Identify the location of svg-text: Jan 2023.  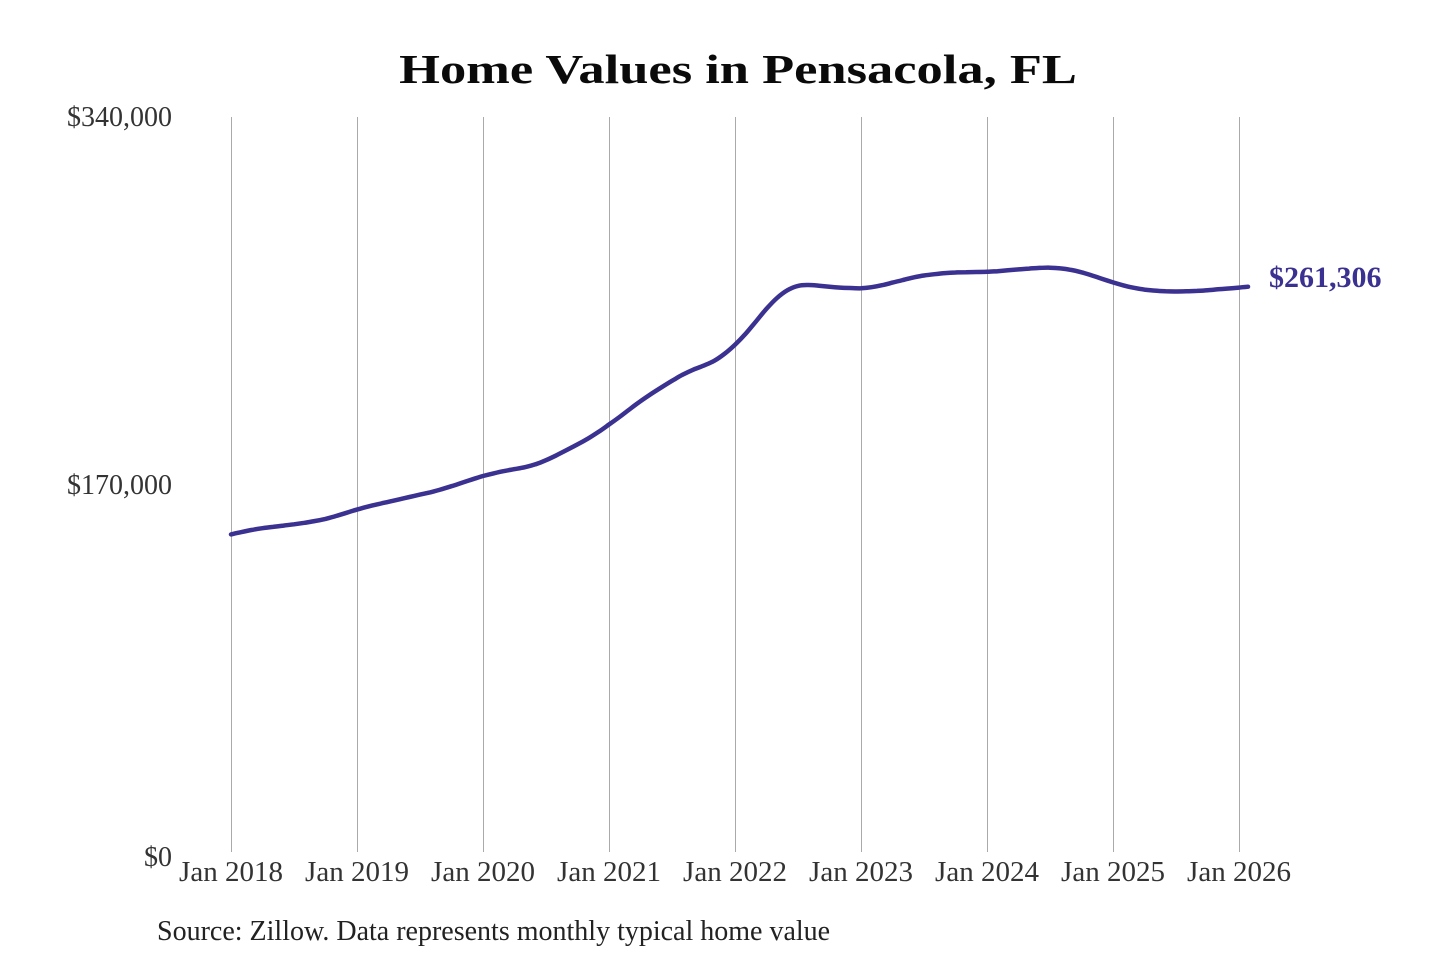
(861, 872).